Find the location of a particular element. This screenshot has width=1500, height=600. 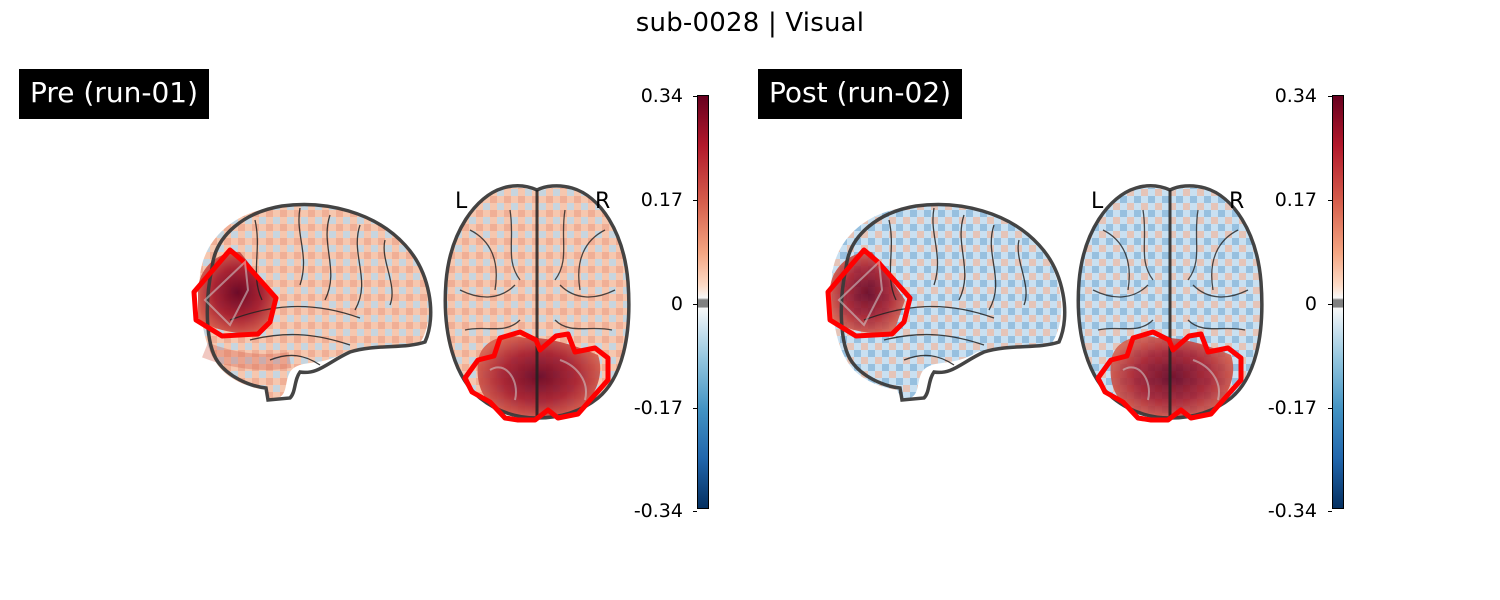

panel-label-pre: Pre (run-01) is located at coordinates (114, 94).